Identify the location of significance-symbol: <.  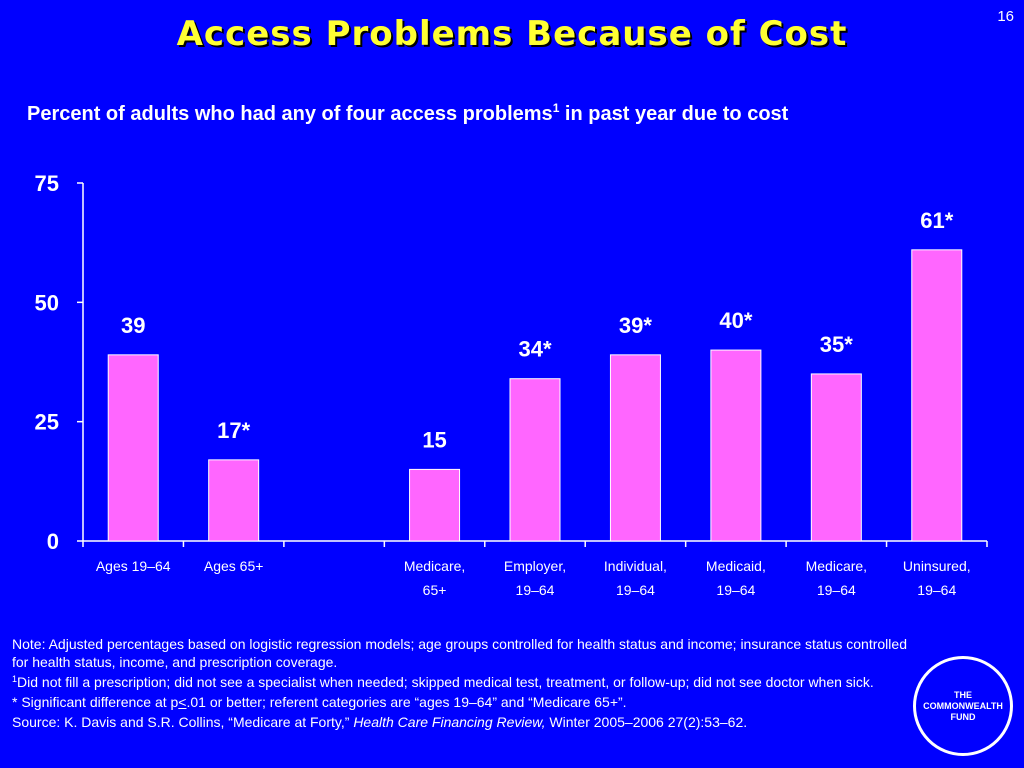
(182, 702).